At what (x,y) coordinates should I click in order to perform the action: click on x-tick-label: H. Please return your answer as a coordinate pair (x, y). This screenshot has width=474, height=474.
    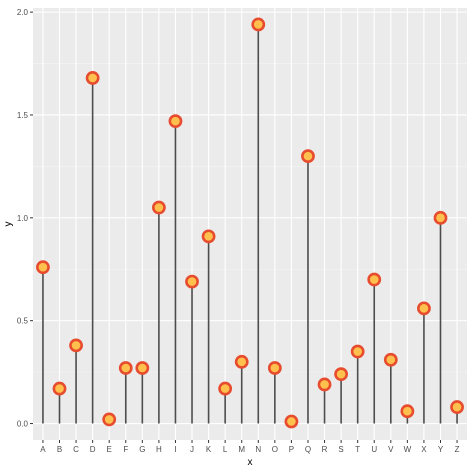
    Looking at the image, I should click on (159, 449).